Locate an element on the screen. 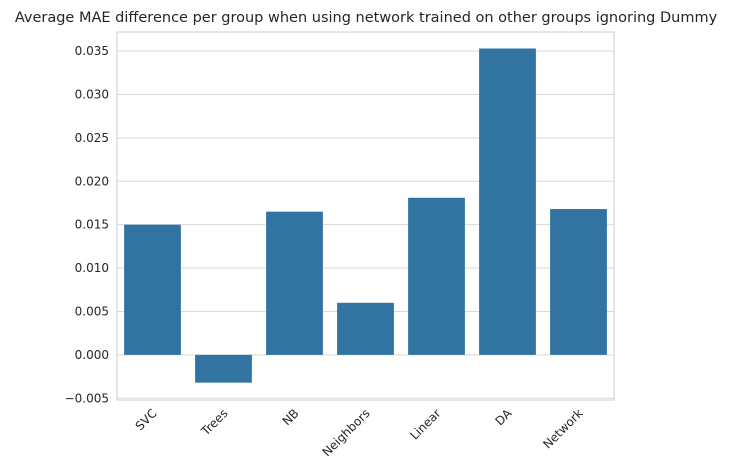 Image resolution: width=731 pixels, height=474 pixels. x-tick-label: Linear is located at coordinates (425, 424).